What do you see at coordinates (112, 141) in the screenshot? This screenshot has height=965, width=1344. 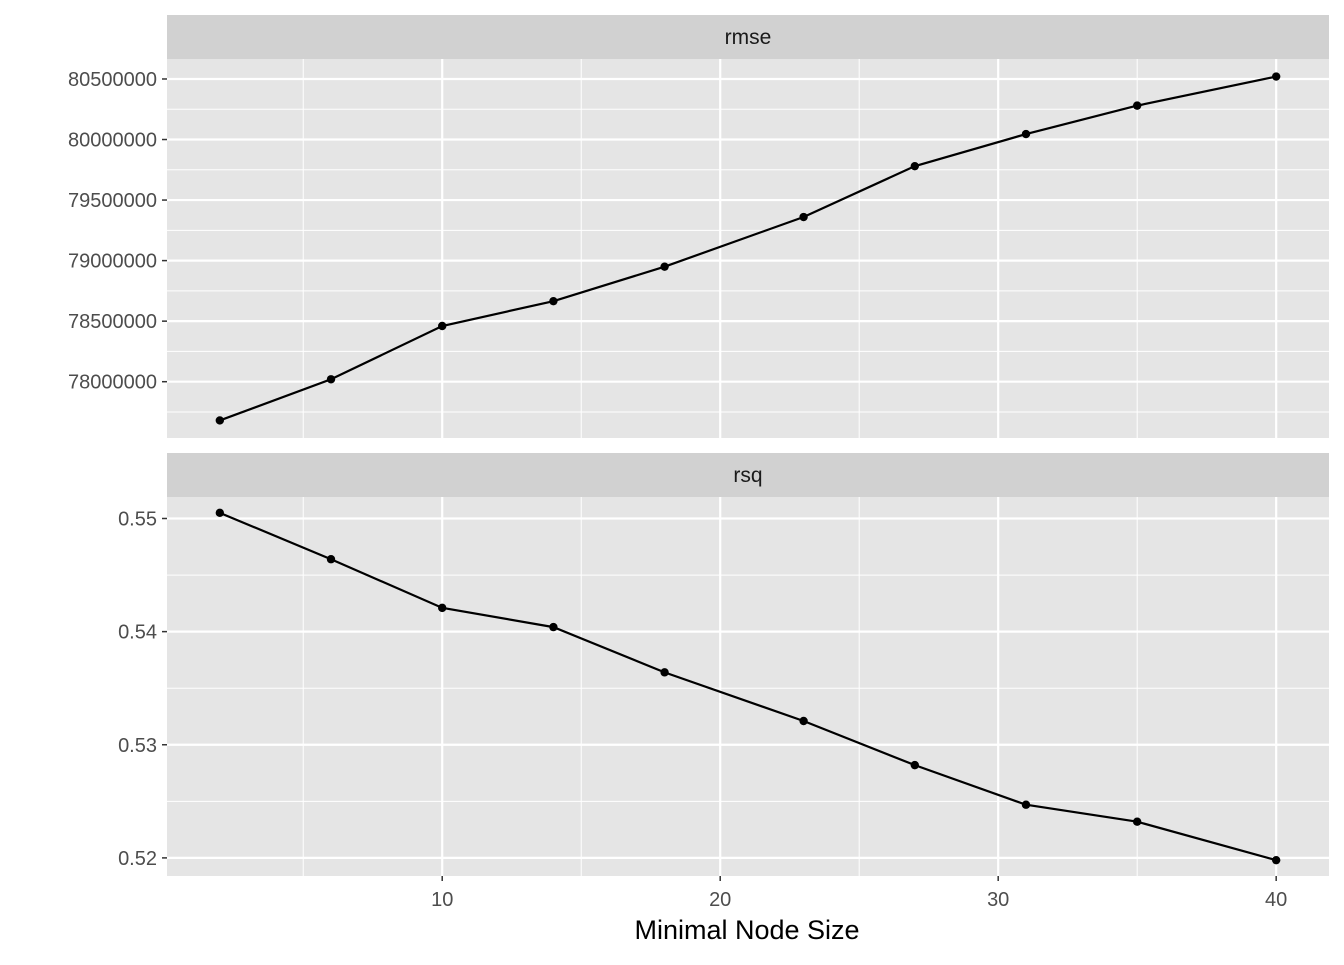 I see `y-tick-label: 80000000` at bounding box center [112, 141].